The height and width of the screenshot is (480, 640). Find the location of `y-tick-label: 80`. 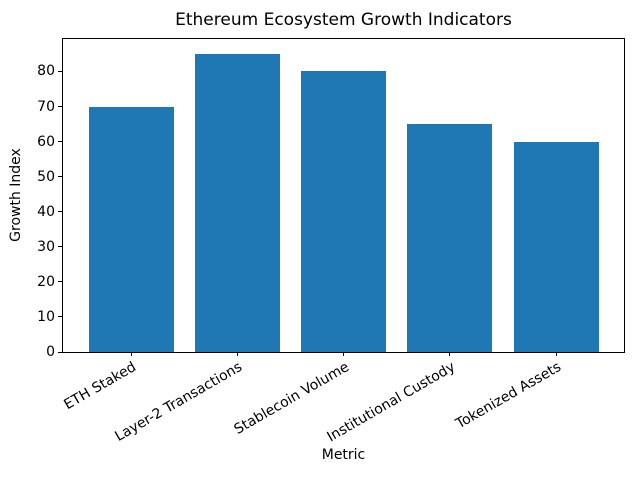

y-tick-label: 80 is located at coordinates (46, 71).